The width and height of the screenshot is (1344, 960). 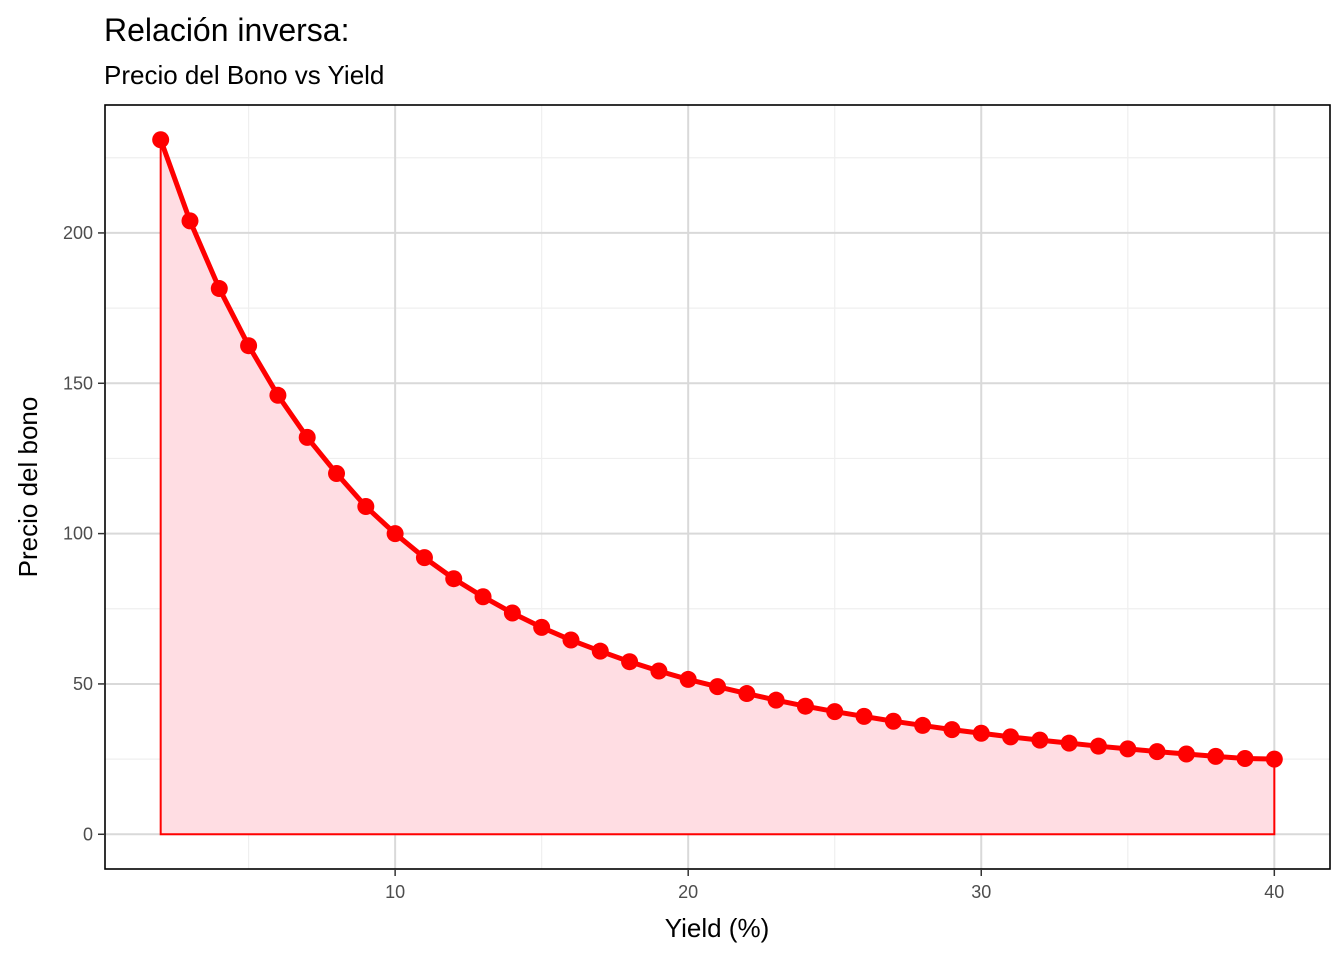 What do you see at coordinates (83, 684) in the screenshot?
I see `y-tick-label: 50` at bounding box center [83, 684].